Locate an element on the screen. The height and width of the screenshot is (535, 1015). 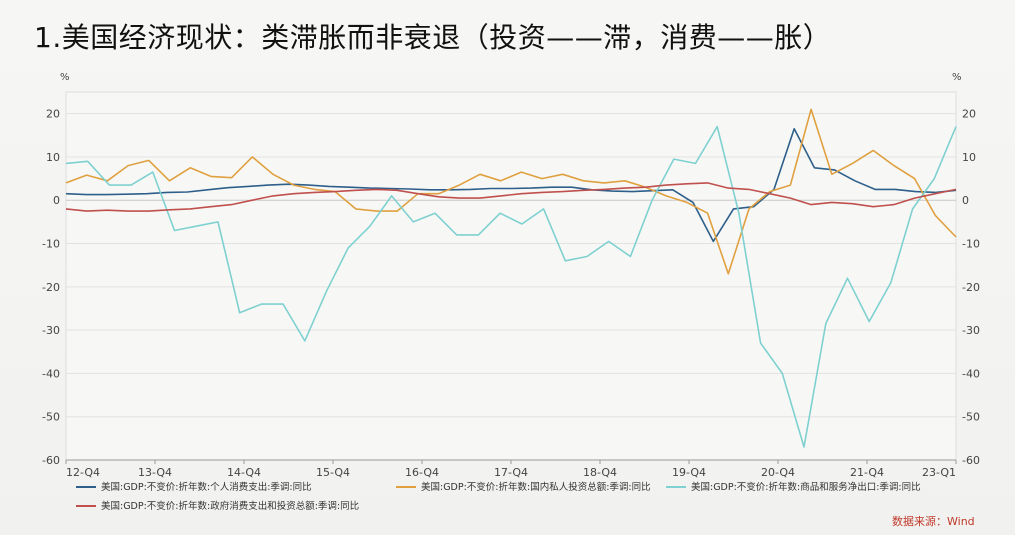
x-tick-label: 14-Q4 is located at coordinates (244, 472).